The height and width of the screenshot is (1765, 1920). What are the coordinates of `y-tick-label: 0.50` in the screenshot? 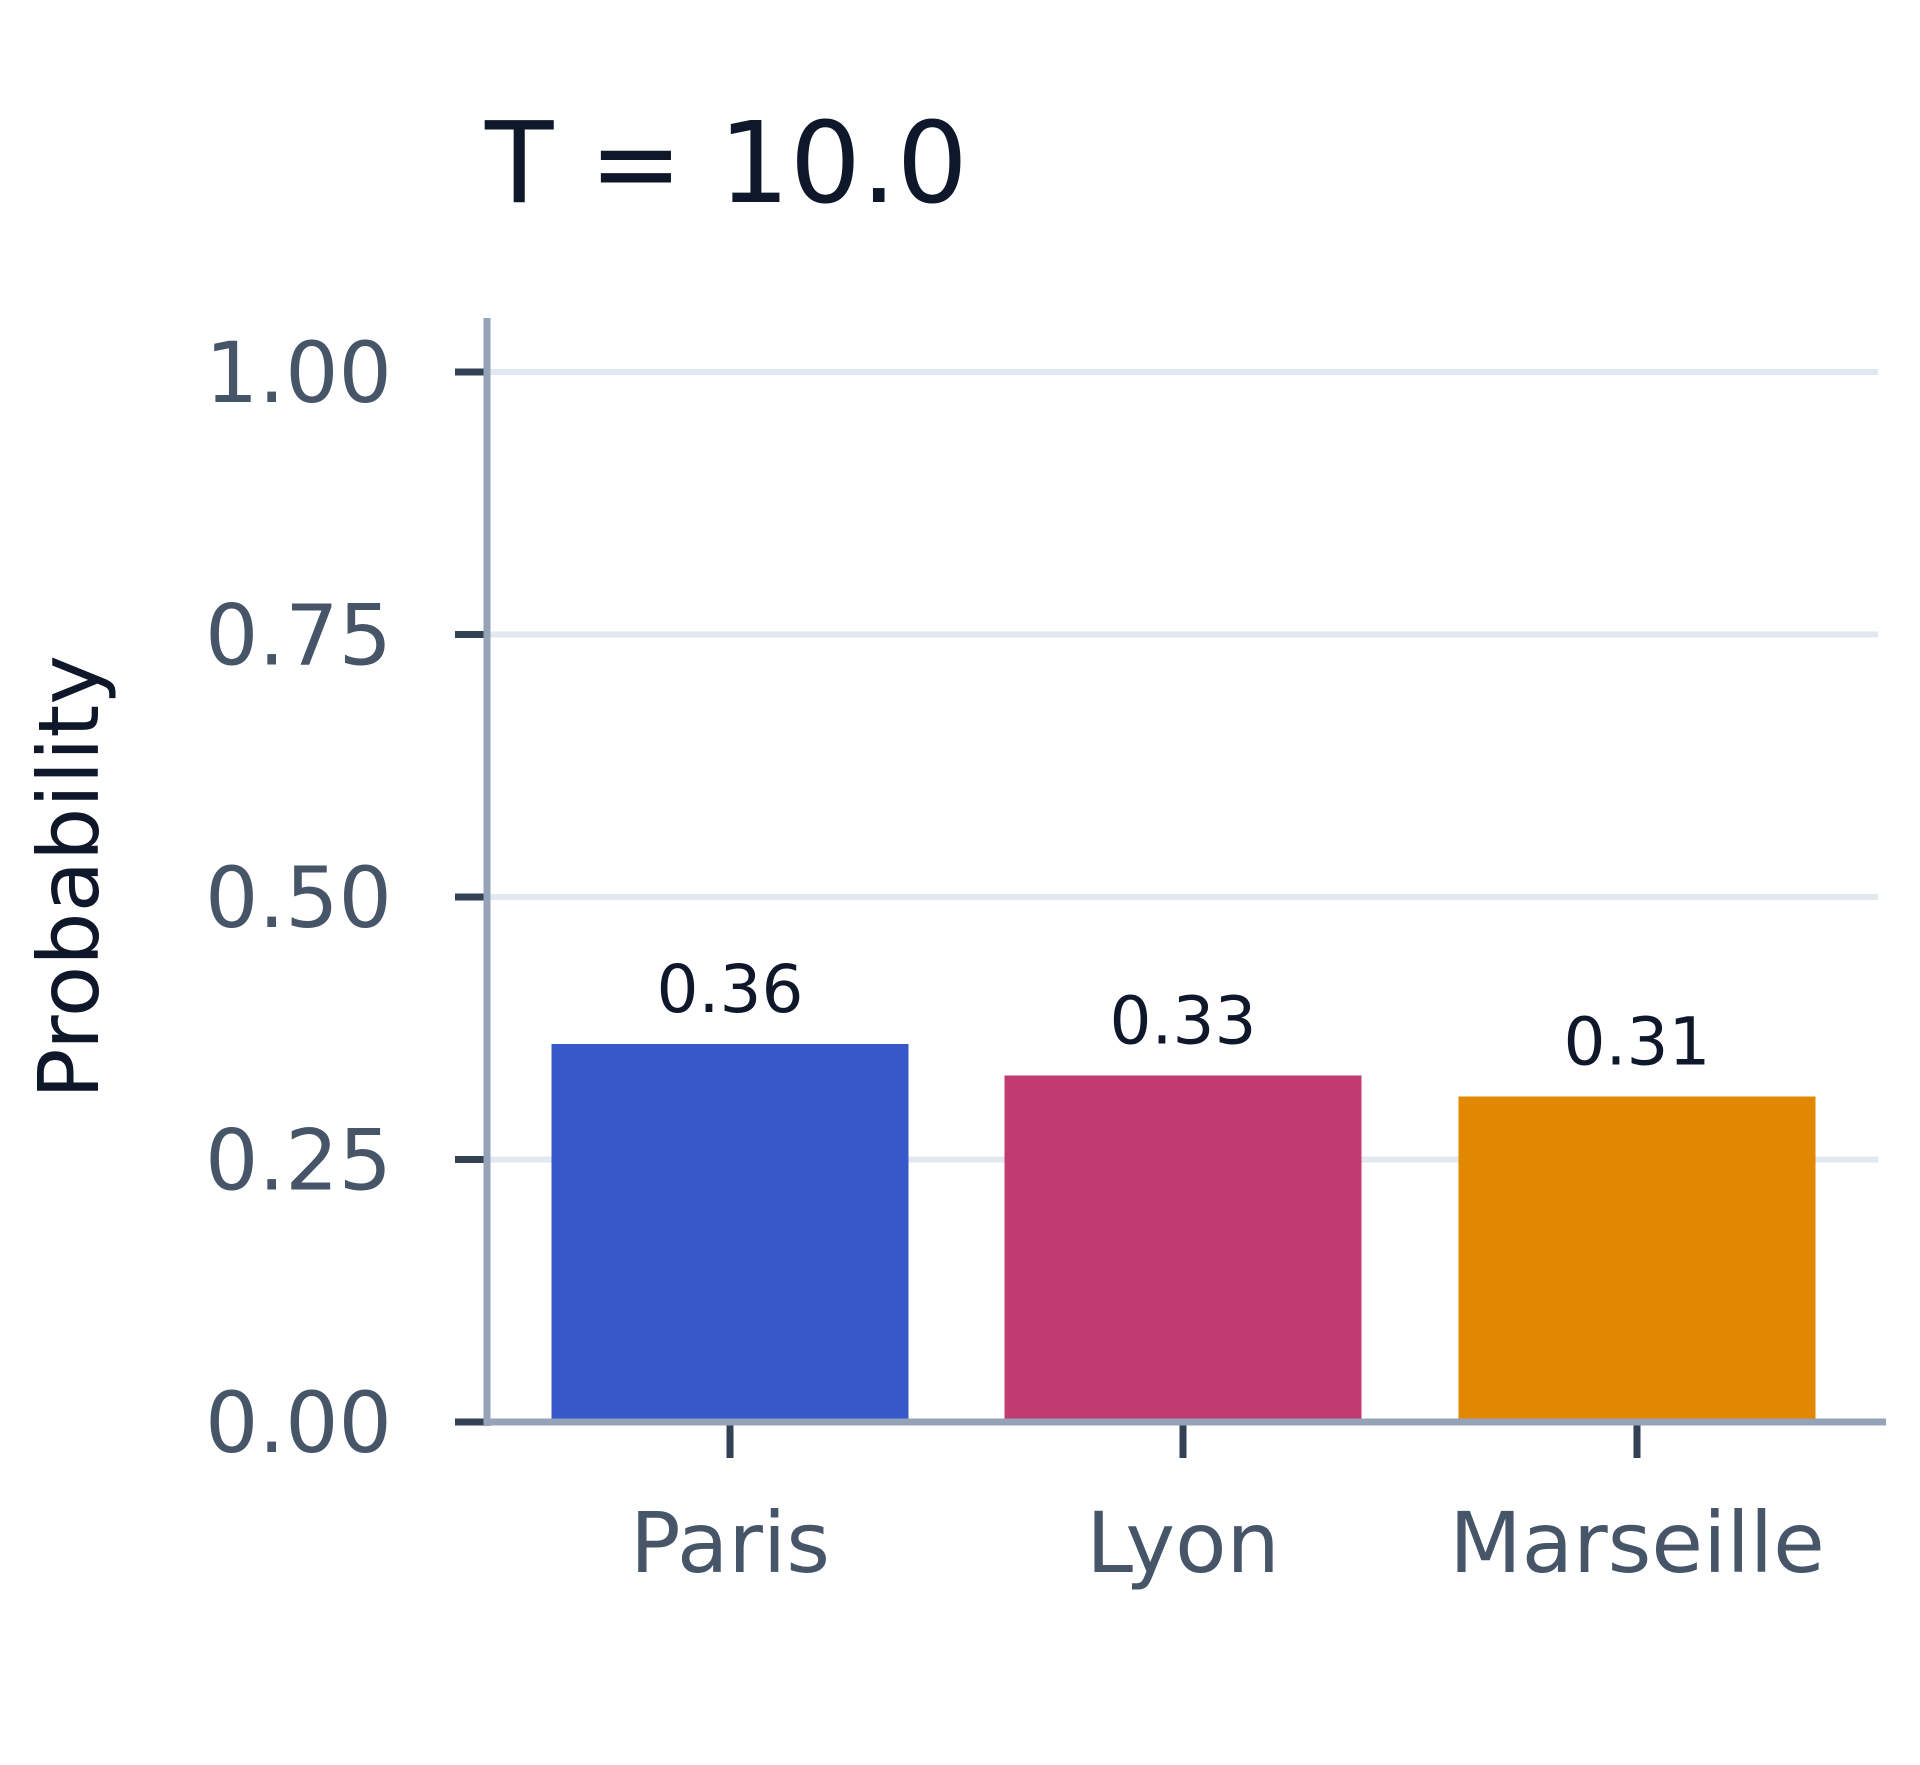 It's located at (298, 898).